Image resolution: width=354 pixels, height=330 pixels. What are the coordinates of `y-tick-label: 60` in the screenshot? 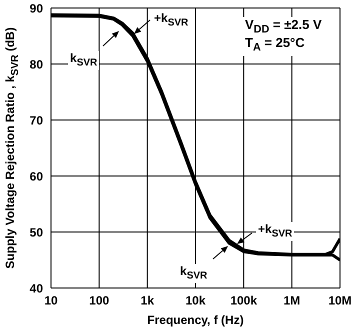 It's located at (37, 176).